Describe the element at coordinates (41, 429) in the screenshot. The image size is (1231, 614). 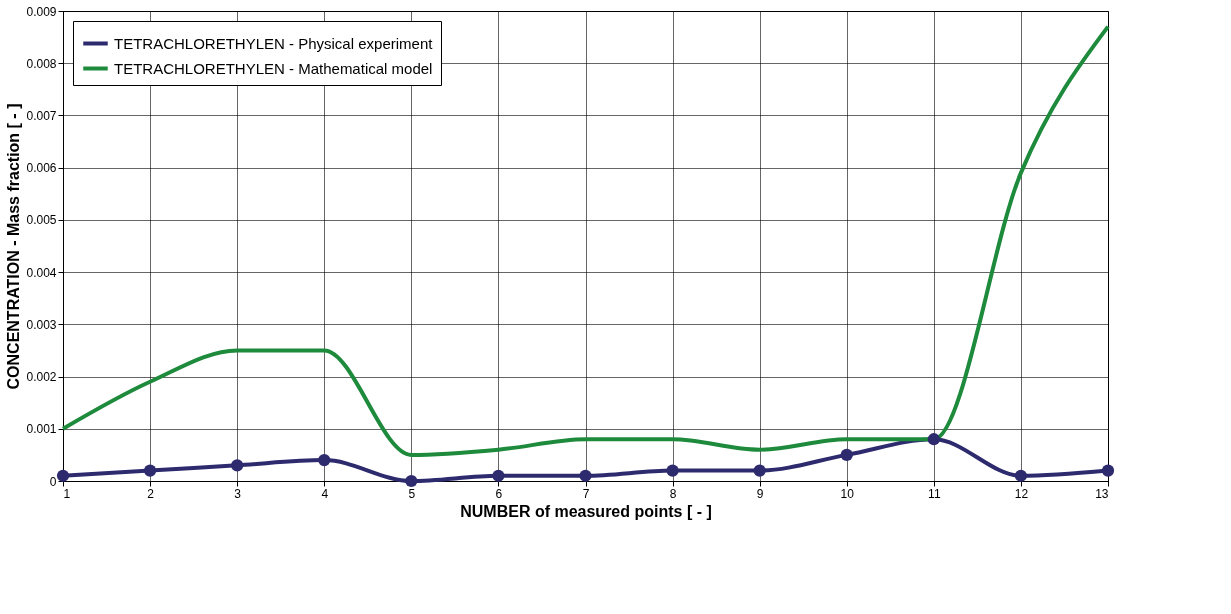
I see `y-tick-label: 0.001` at that location.